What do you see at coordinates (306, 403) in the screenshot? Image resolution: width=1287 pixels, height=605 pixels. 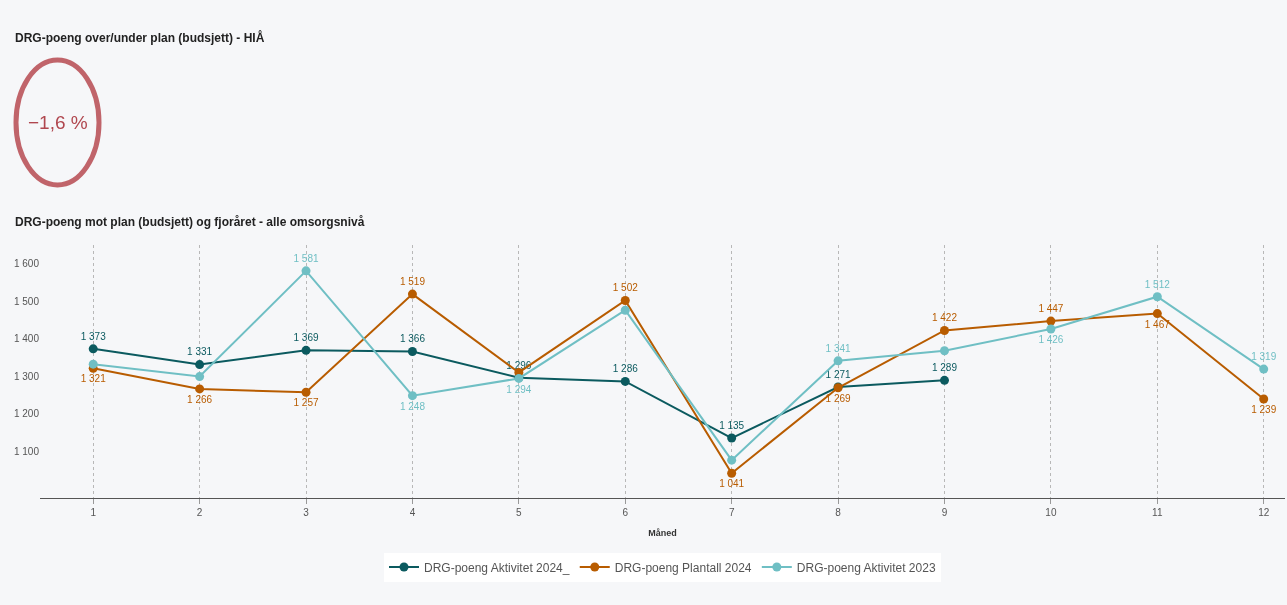 I see `data-label: 1 257` at bounding box center [306, 403].